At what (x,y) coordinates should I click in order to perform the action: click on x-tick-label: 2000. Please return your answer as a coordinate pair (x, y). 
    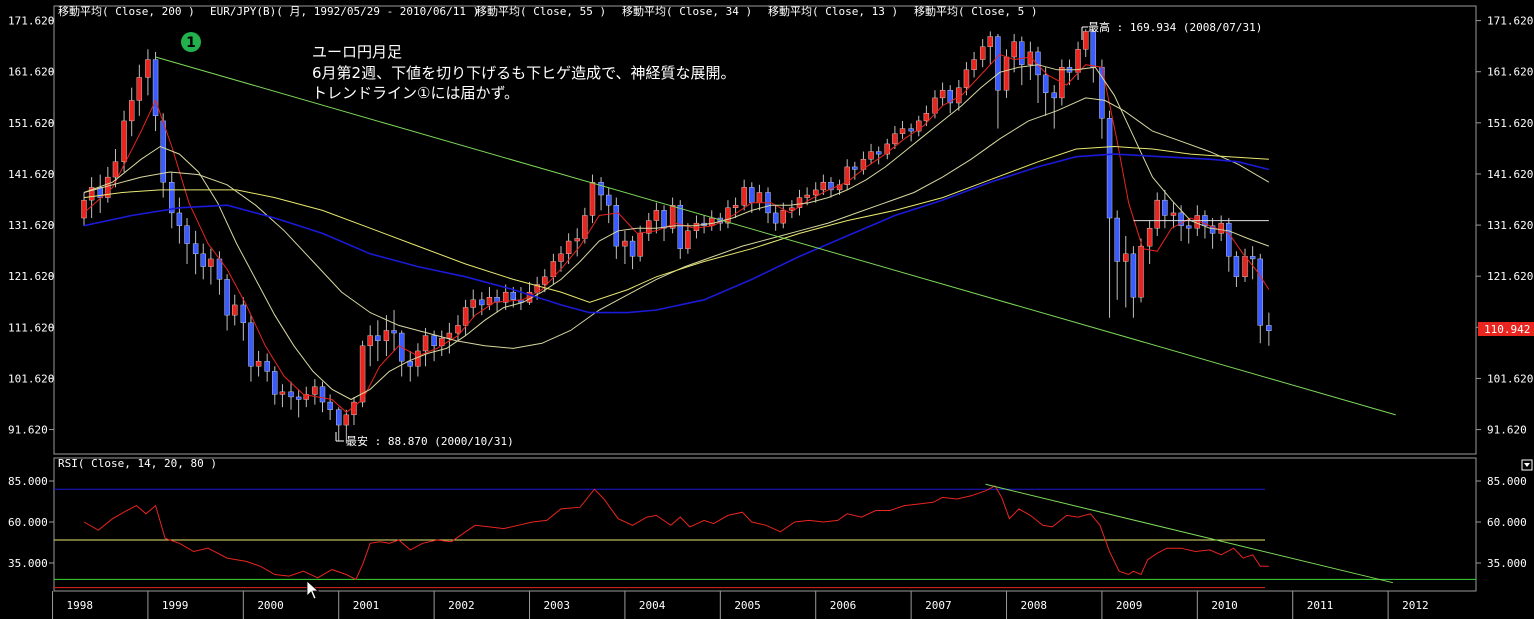
    Looking at the image, I should click on (270, 605).